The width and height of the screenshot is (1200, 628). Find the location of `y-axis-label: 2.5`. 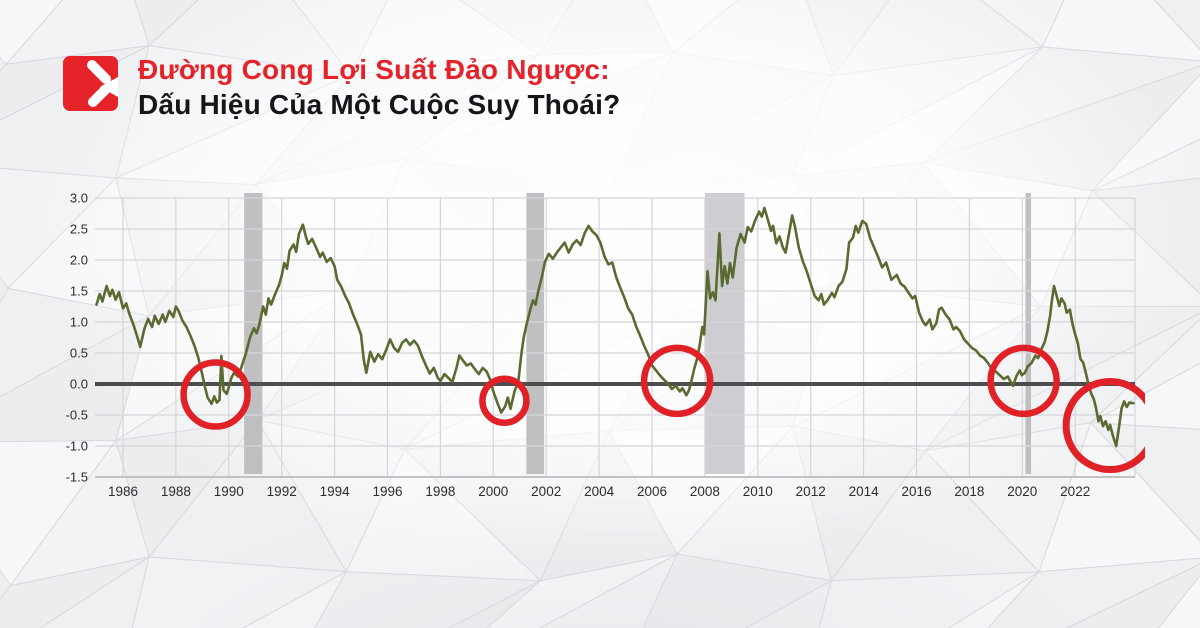

y-axis-label: 2.5 is located at coordinates (79, 229).